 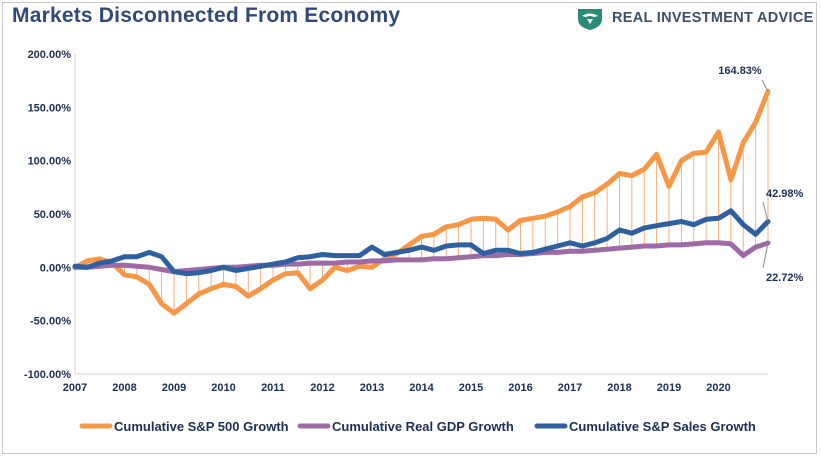 What do you see at coordinates (124, 388) in the screenshot?
I see `x-tick-label: 2008` at bounding box center [124, 388].